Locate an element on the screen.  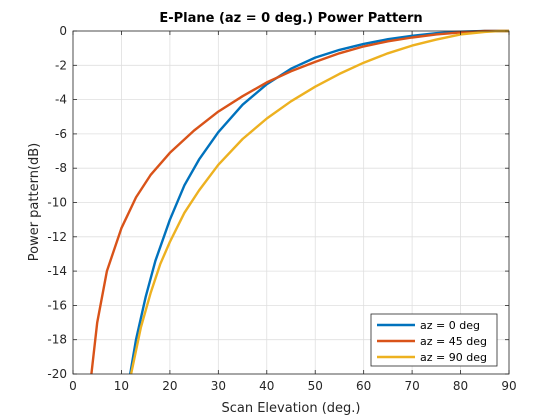
legend-label-3: az = 90 deg is located at coordinates (453, 357).